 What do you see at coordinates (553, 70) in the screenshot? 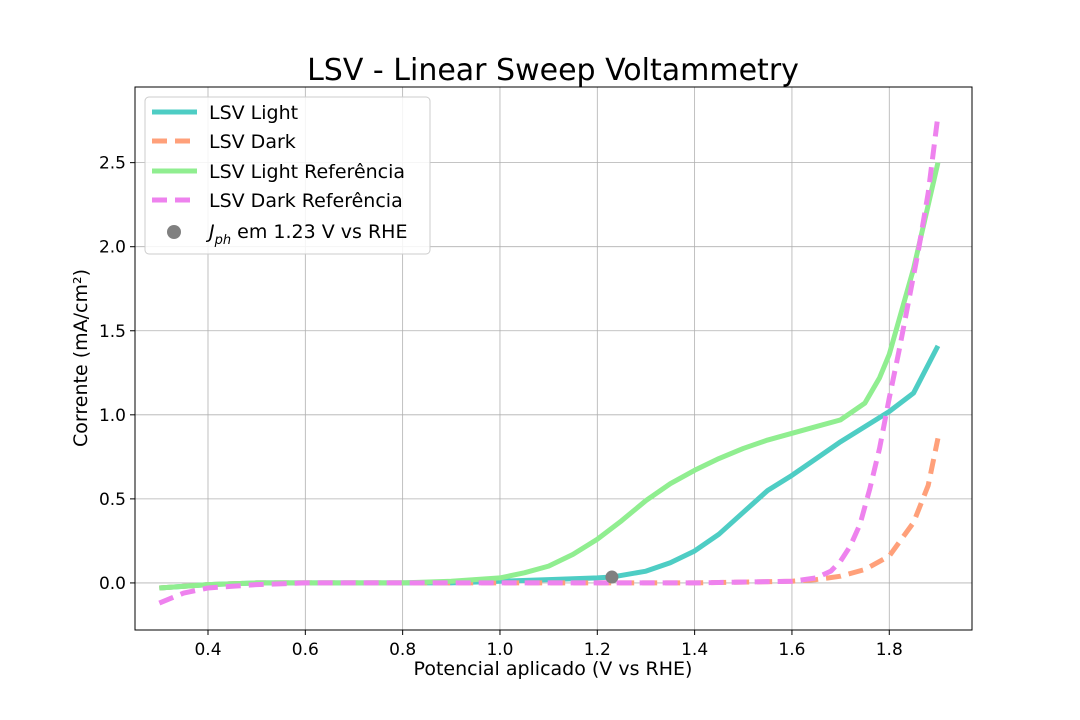
I see `chart-title: LSV - Linear Sweep Voltammetry` at bounding box center [553, 70].